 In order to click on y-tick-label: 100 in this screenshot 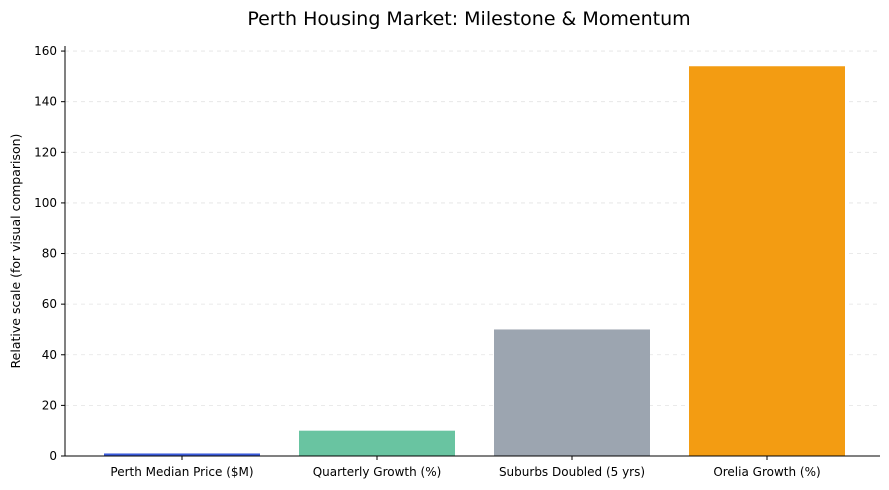, I will do `click(45, 203)`.